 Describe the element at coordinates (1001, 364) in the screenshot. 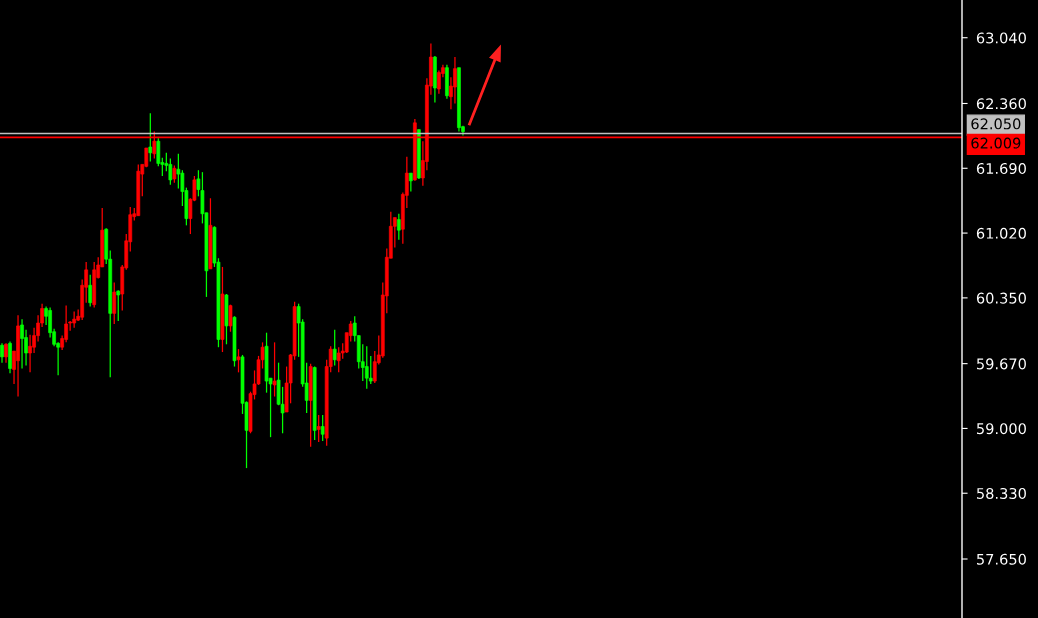

I see `y-tick-label: 59.670` at that location.